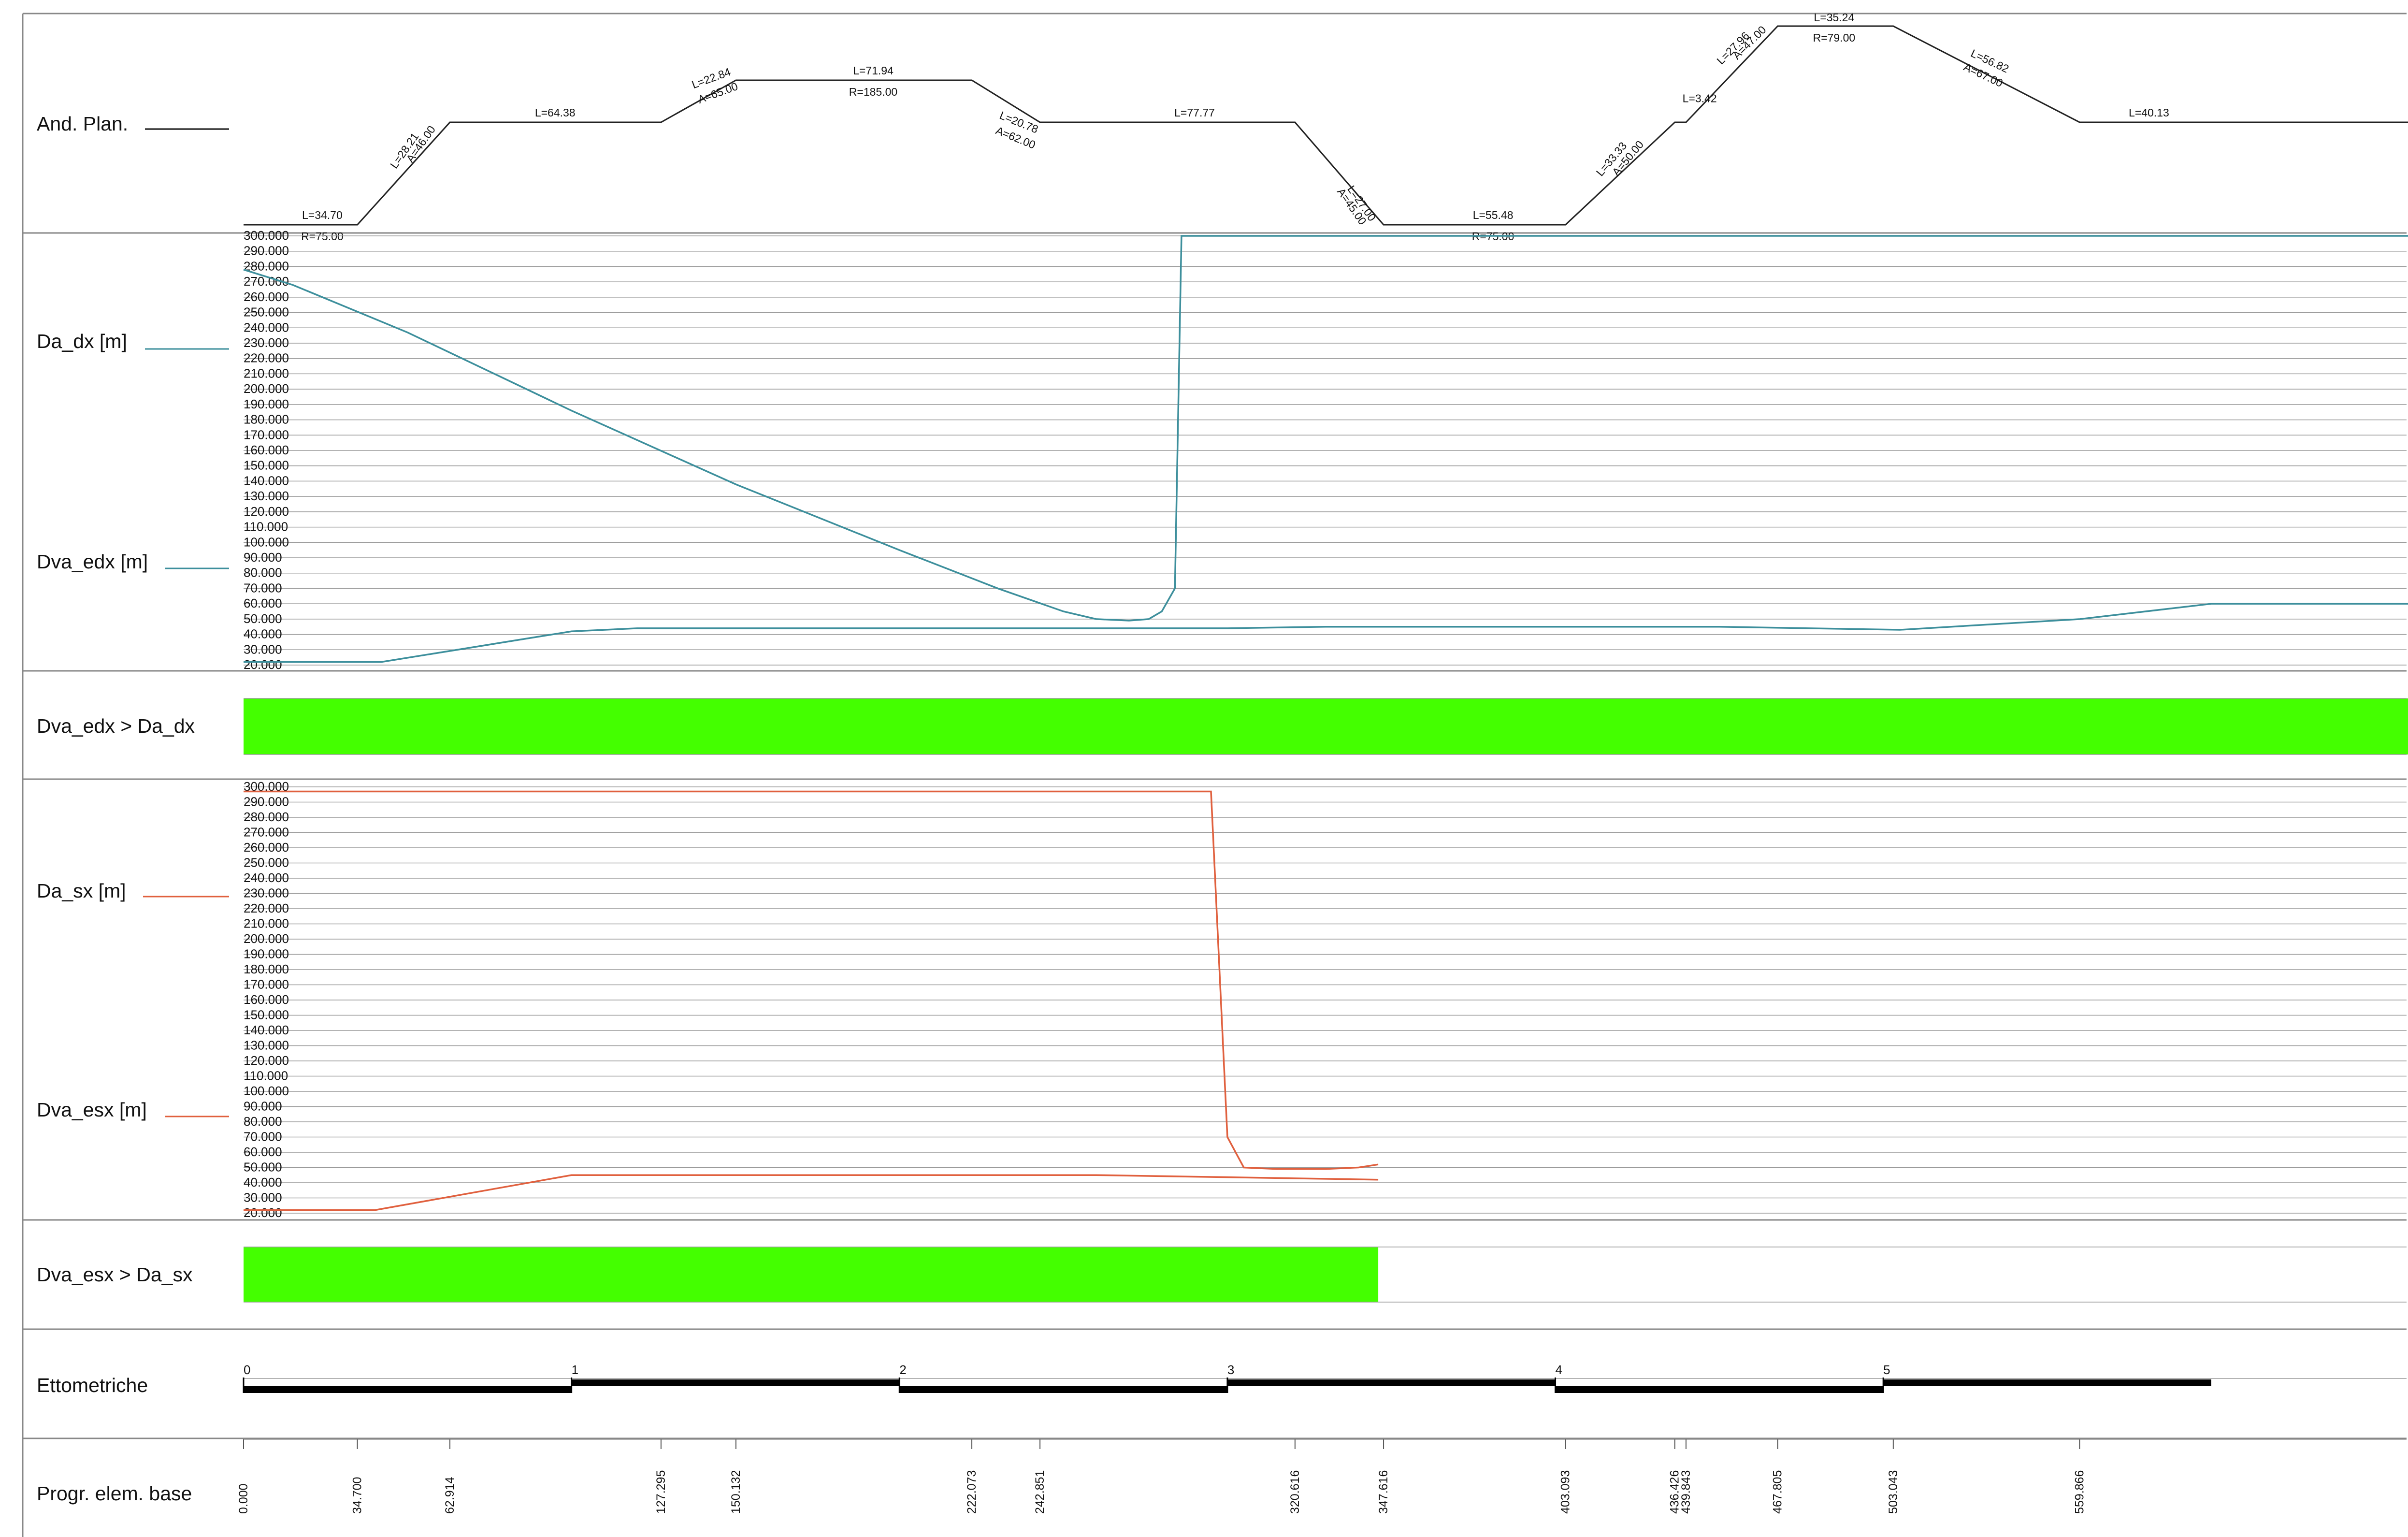 The width and height of the screenshot is (2408, 1537). What do you see at coordinates (115, 1274) in the screenshot?
I see `row-label-check-sx: Dva_esx > Da_sx` at bounding box center [115, 1274].